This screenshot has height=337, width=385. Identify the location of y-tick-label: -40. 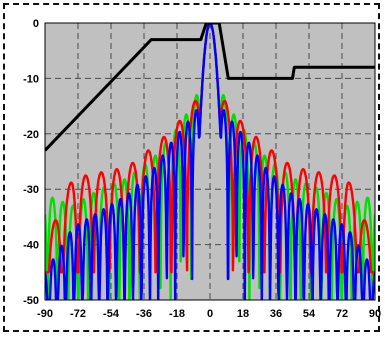
(31, 246).